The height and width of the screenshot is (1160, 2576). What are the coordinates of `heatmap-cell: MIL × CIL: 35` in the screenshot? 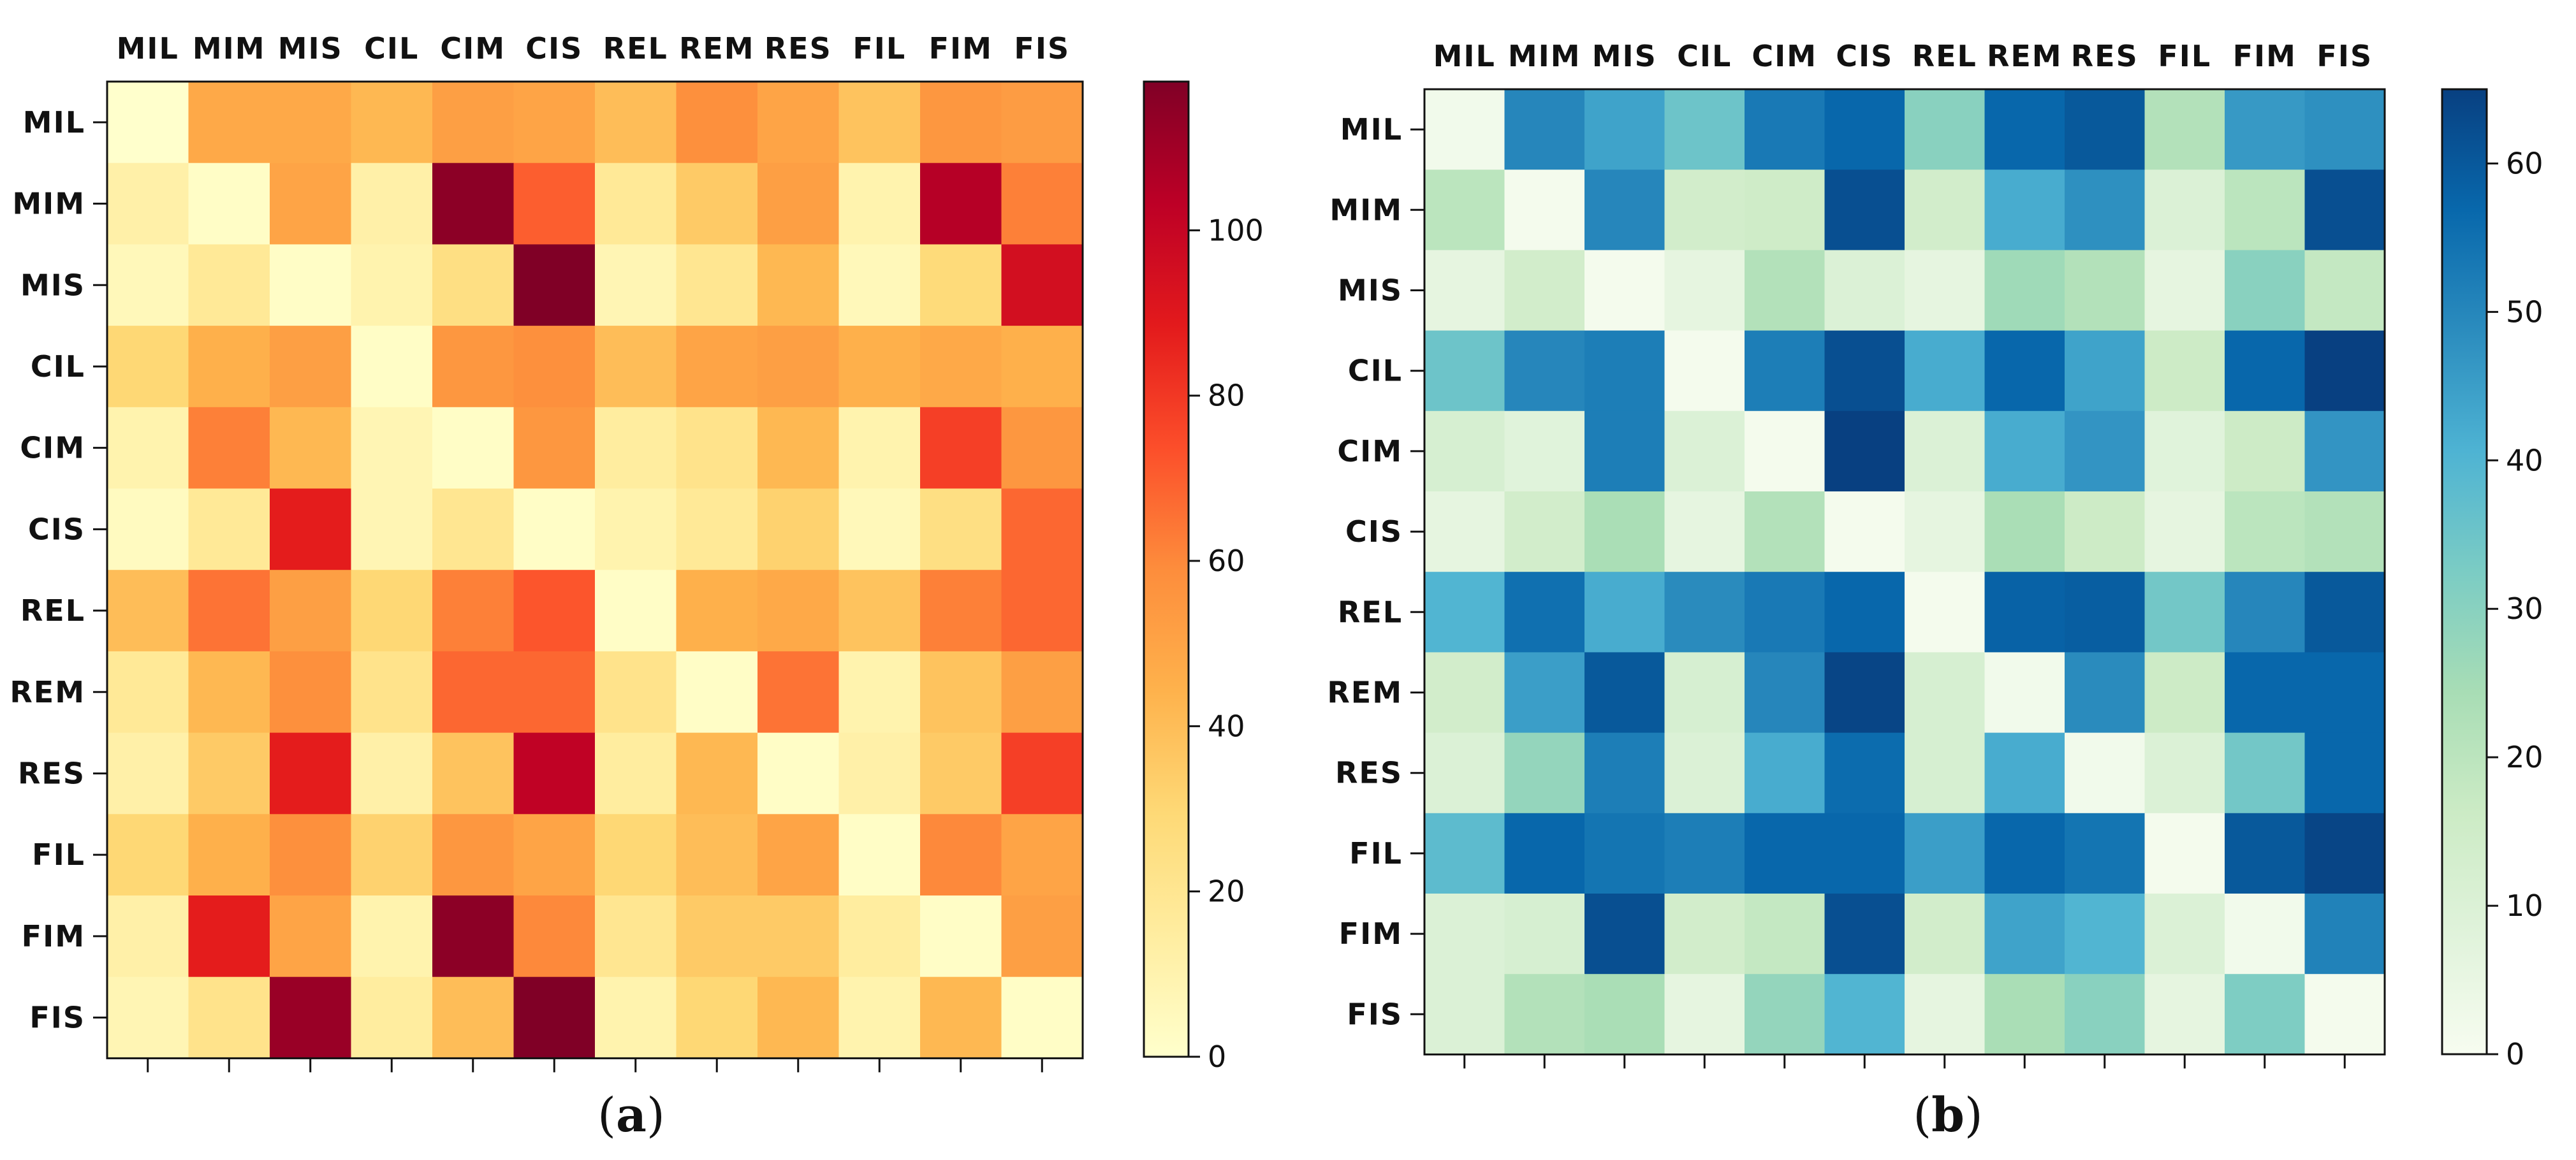 It's located at (1704, 129).